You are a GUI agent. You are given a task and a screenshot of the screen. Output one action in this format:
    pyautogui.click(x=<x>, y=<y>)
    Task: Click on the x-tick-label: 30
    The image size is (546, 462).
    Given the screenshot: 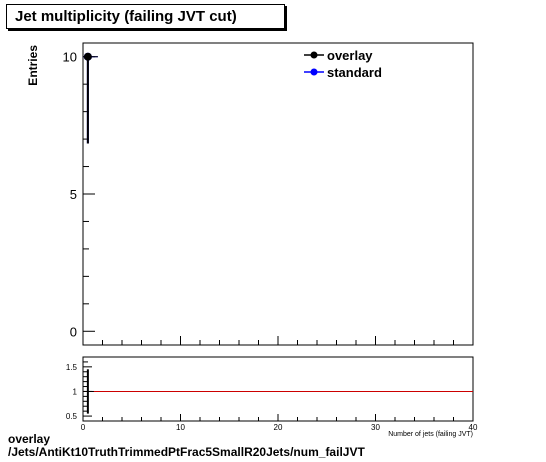 What is the action you would take?
    pyautogui.click(x=375, y=427)
    